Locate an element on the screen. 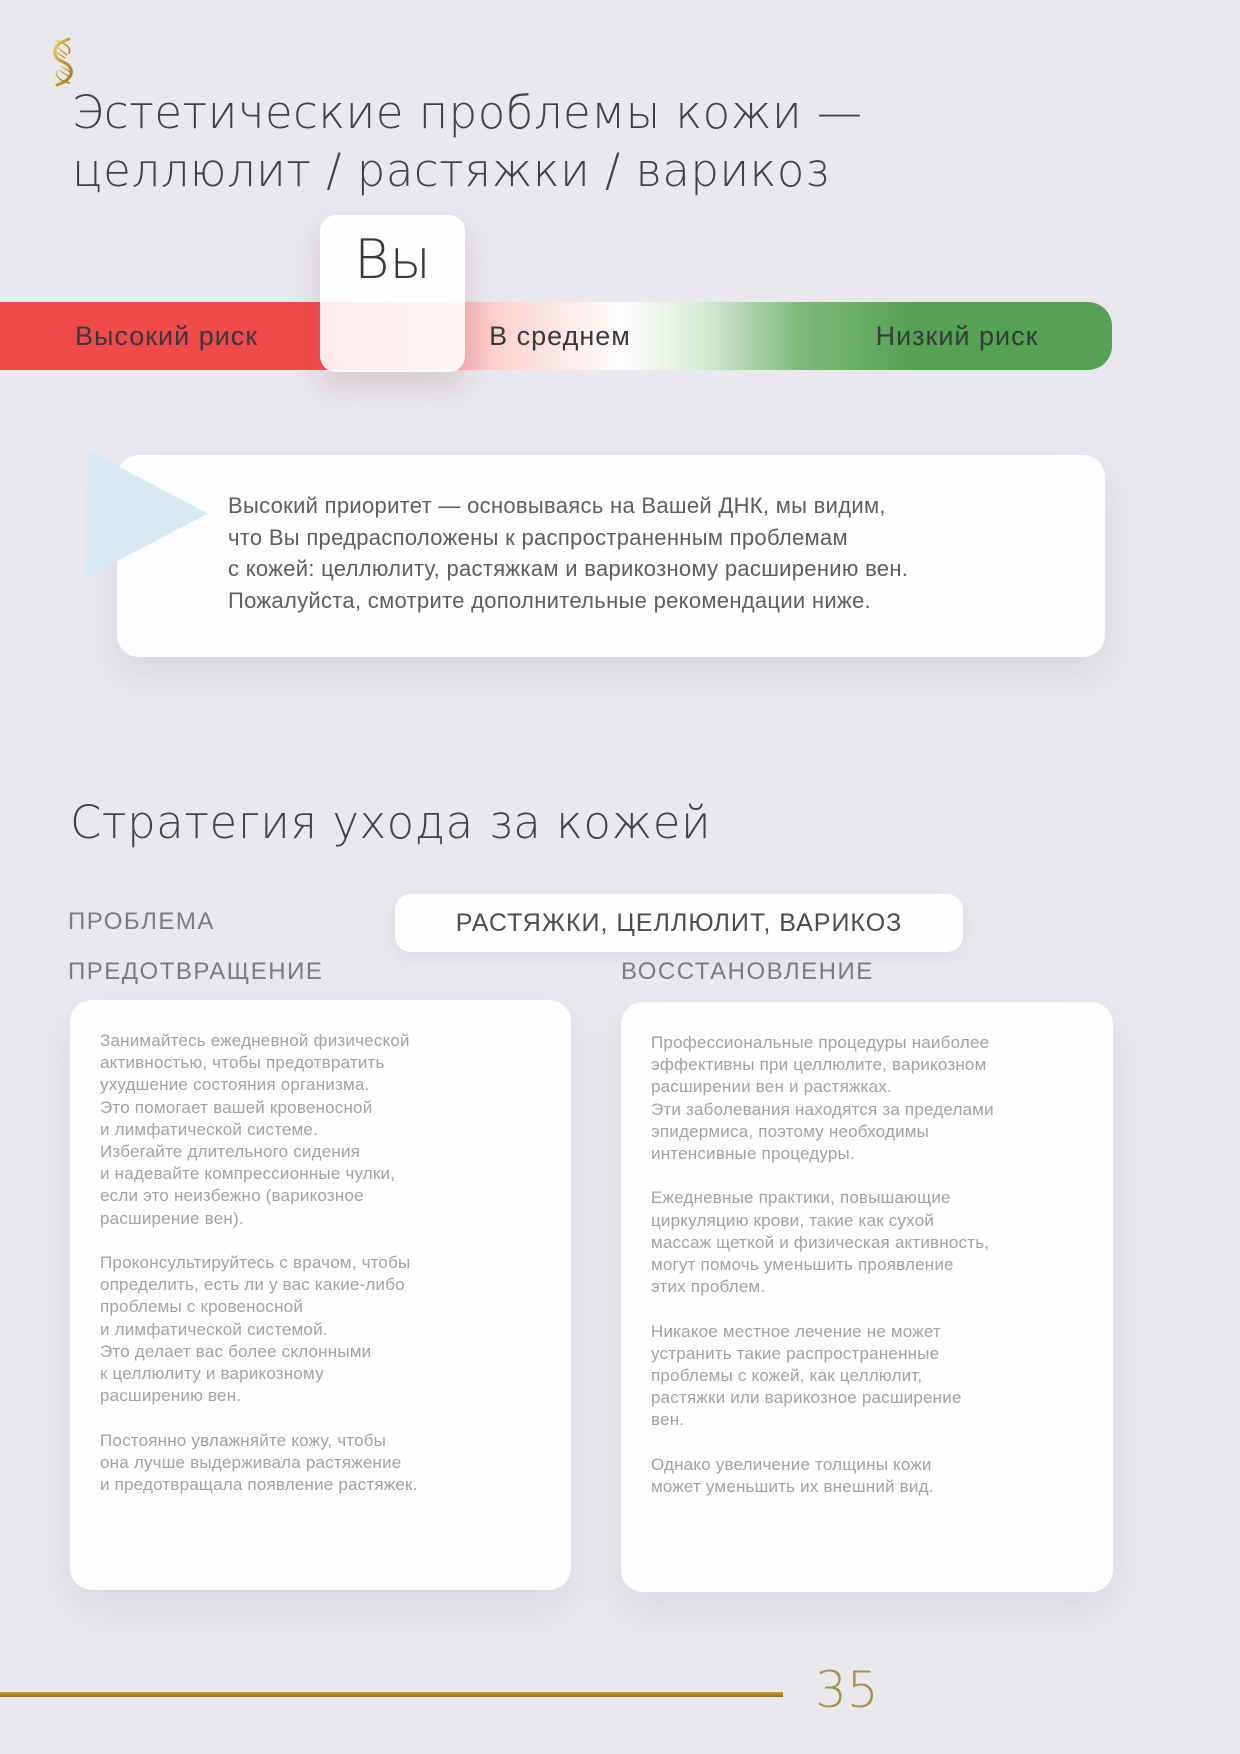 The width and height of the screenshot is (1240, 1754). problem-value-text: РАСТЯЖКИ, ЦЕЛЛЮЛИТ, ВАРИКОЗ is located at coordinates (679, 923).